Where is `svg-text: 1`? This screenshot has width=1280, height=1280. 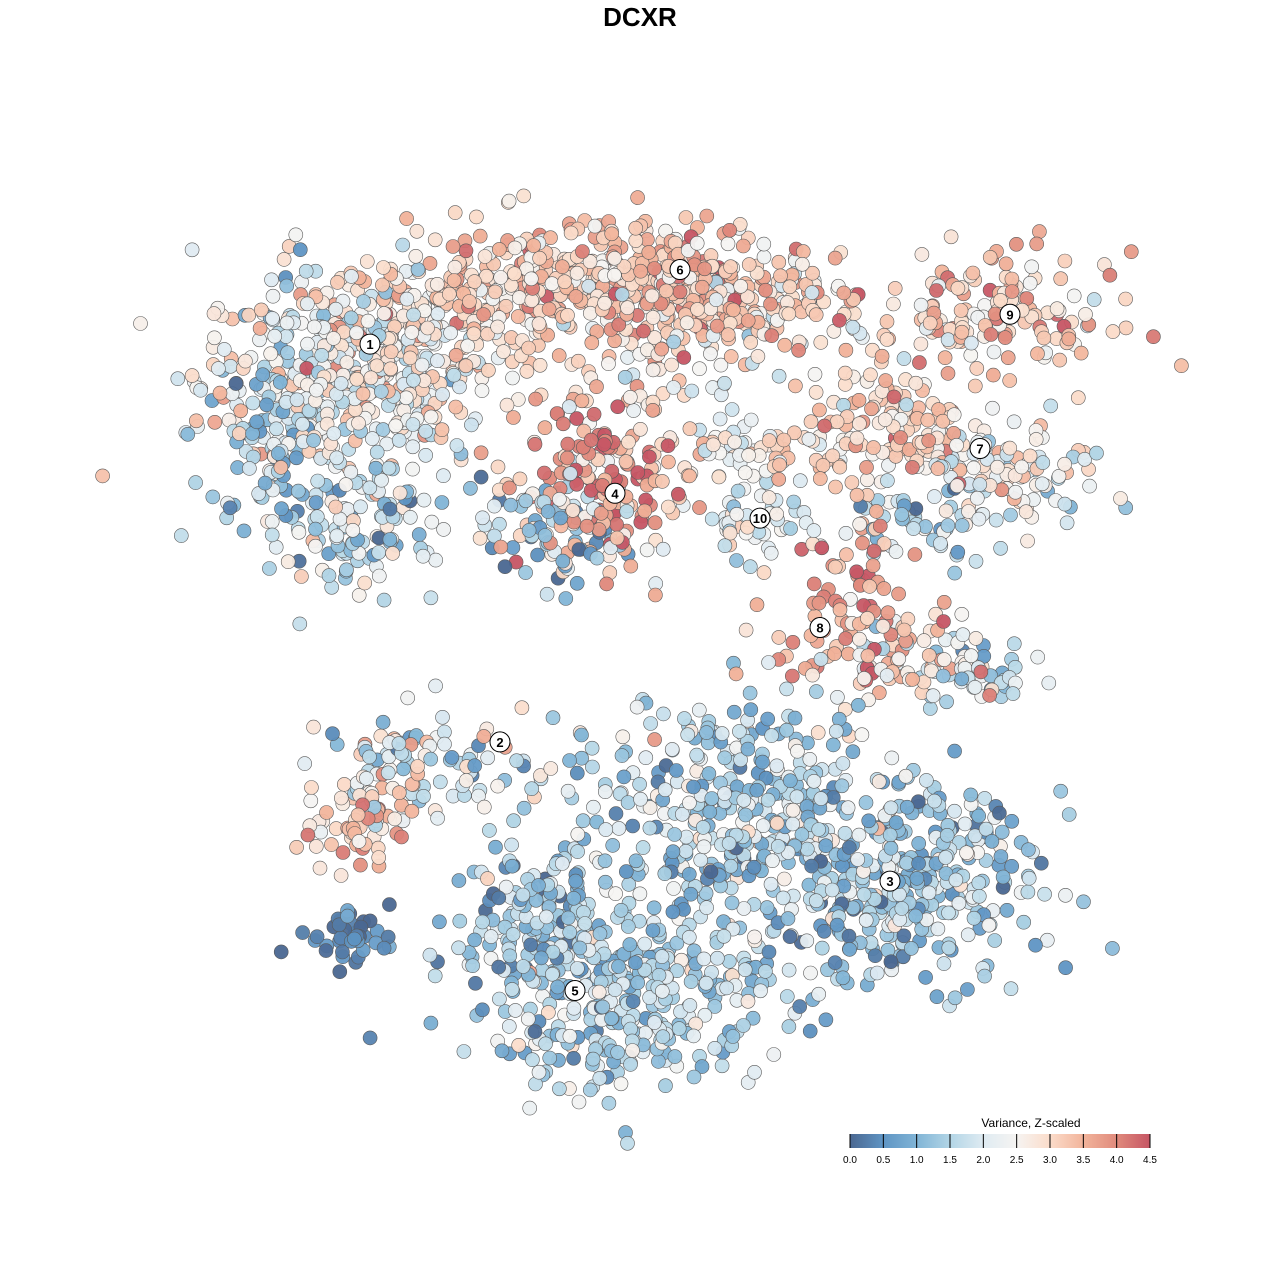 svg-text: 1 is located at coordinates (369, 344).